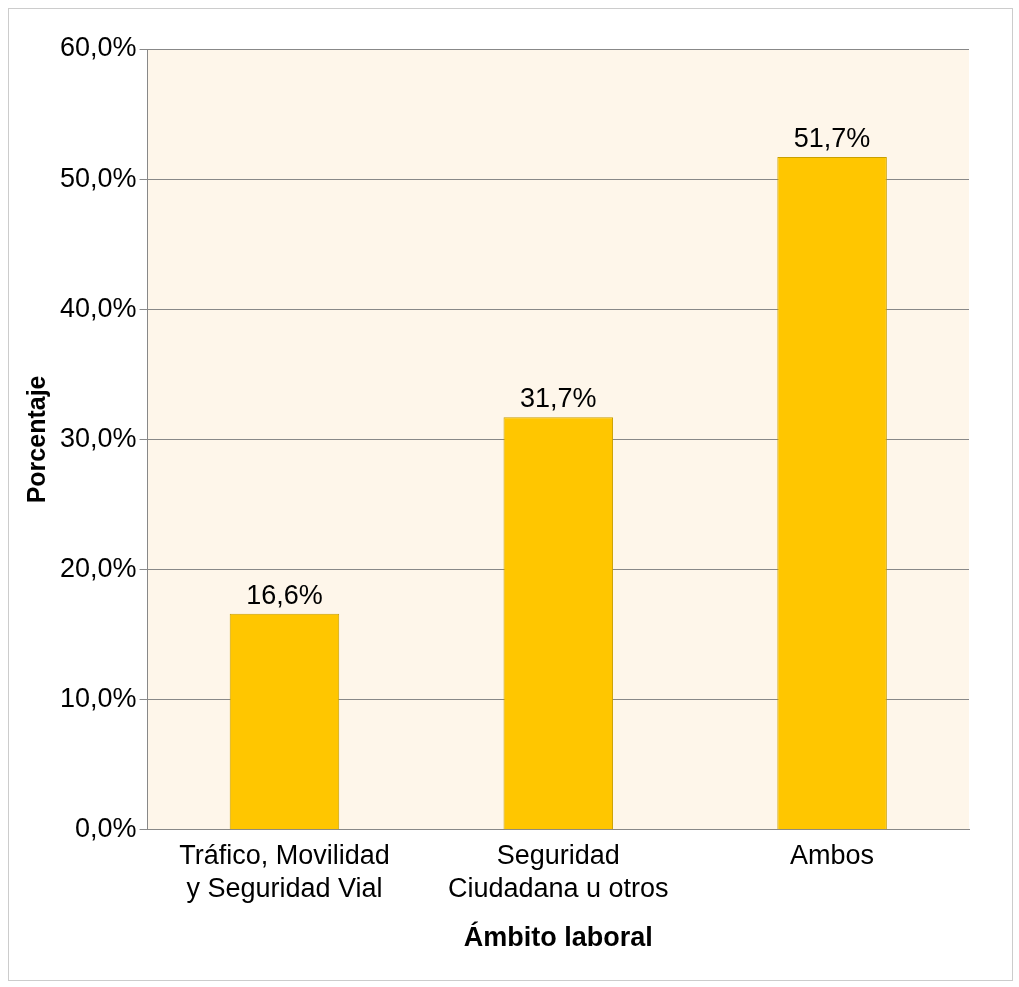  I want to click on y-tick-label: 0,0%, so click(106, 828).